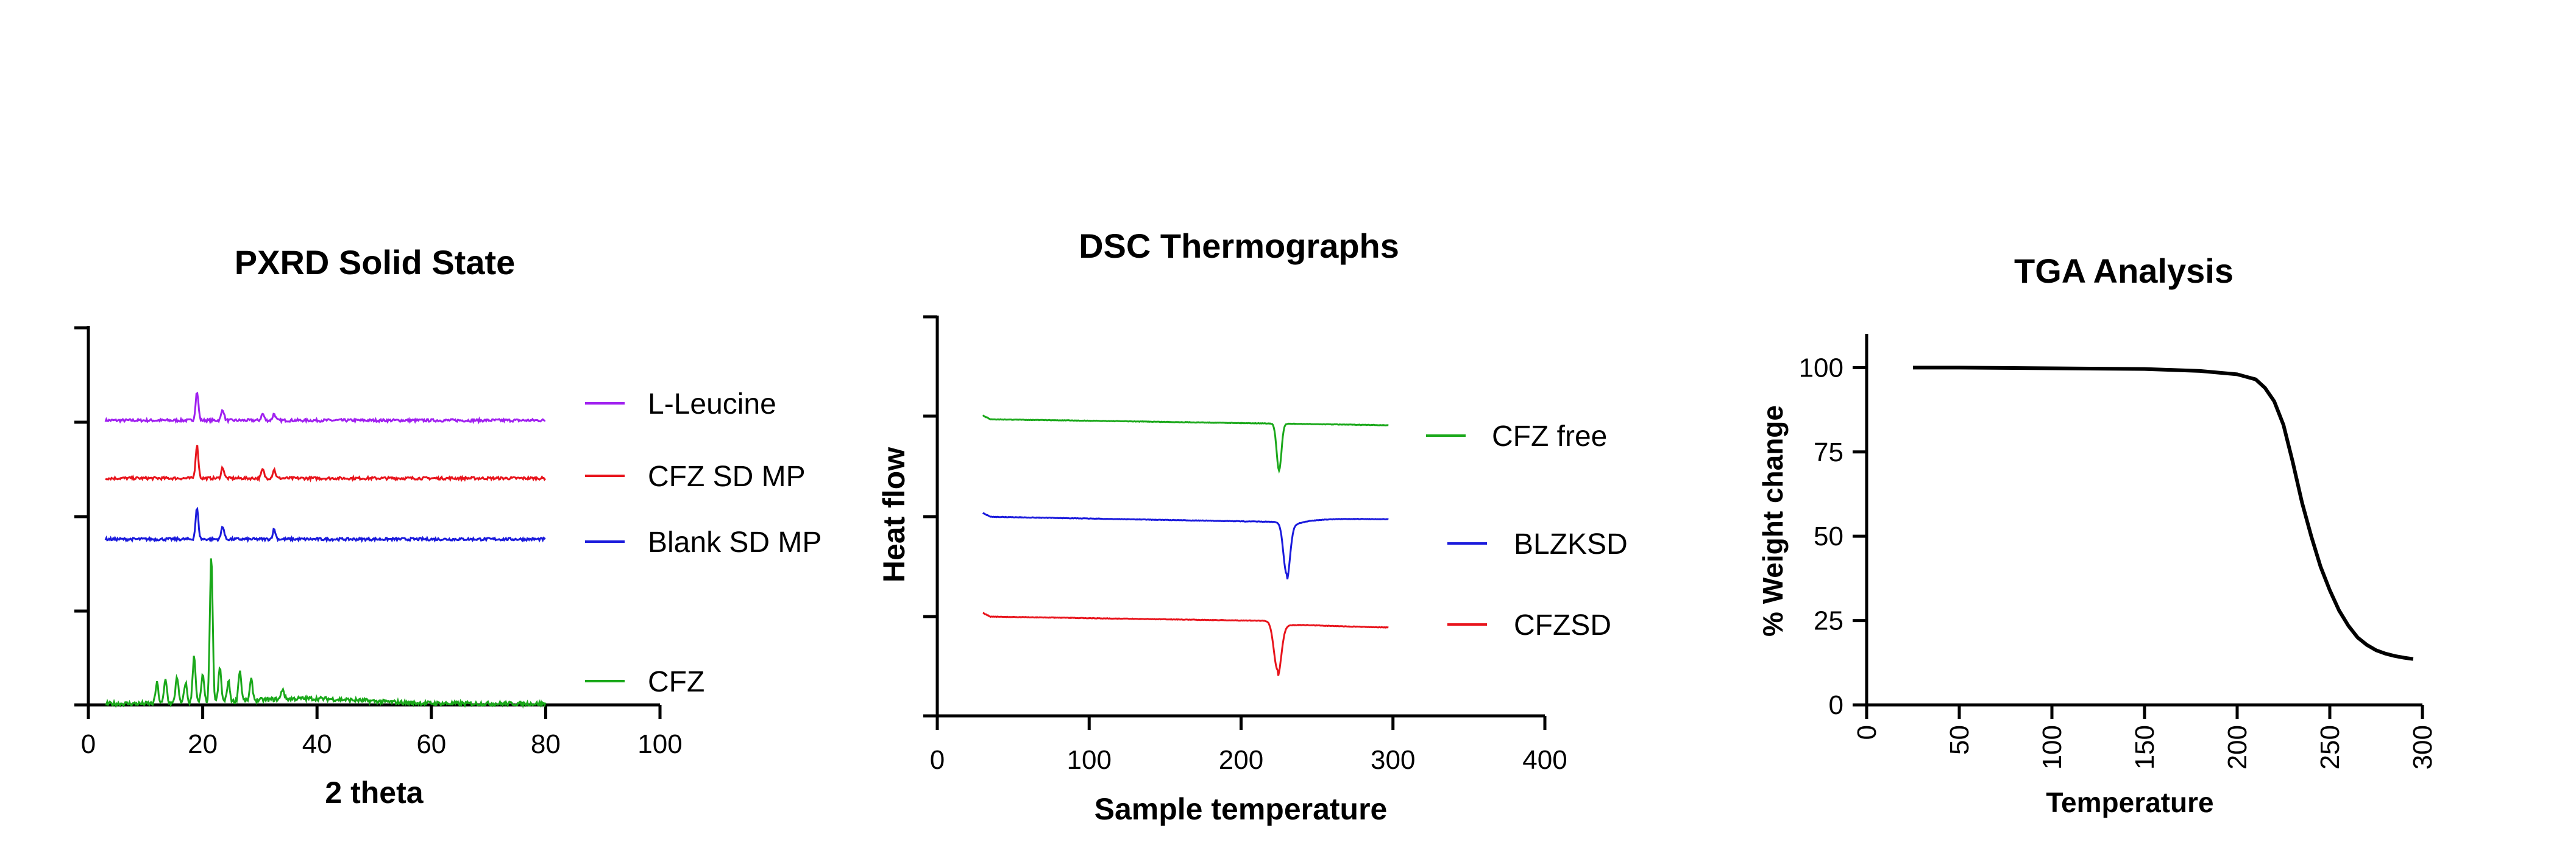 Image resolution: width=2576 pixels, height=856 pixels. I want to click on y-tick-label: 75, so click(1829, 452).